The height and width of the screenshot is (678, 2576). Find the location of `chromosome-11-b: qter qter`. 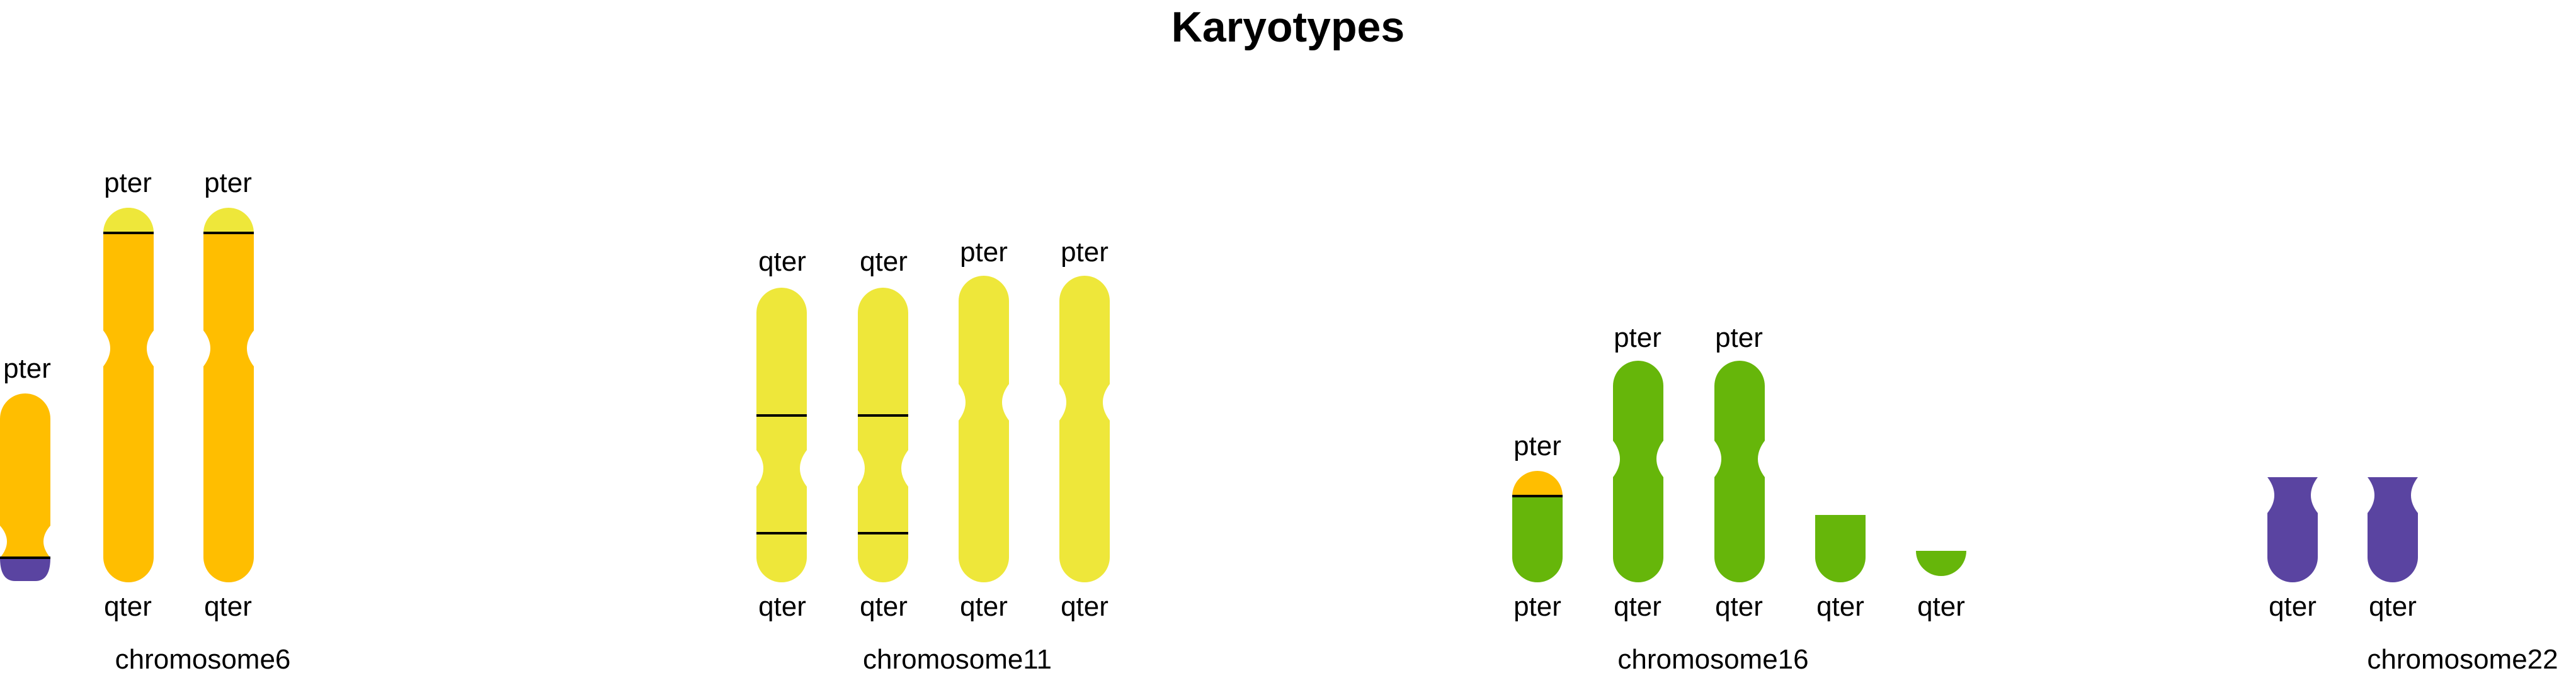

chromosome-11-b: qter qter is located at coordinates (883, 434).